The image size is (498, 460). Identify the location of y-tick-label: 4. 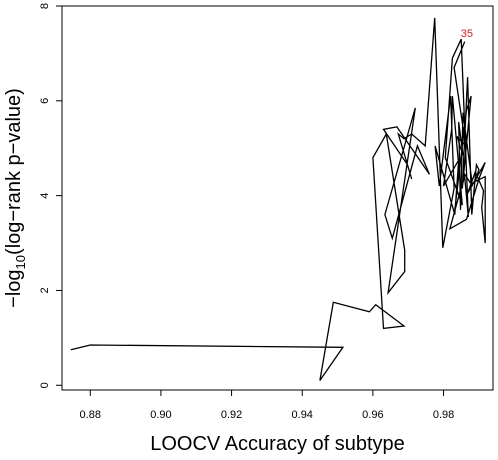
(45, 196).